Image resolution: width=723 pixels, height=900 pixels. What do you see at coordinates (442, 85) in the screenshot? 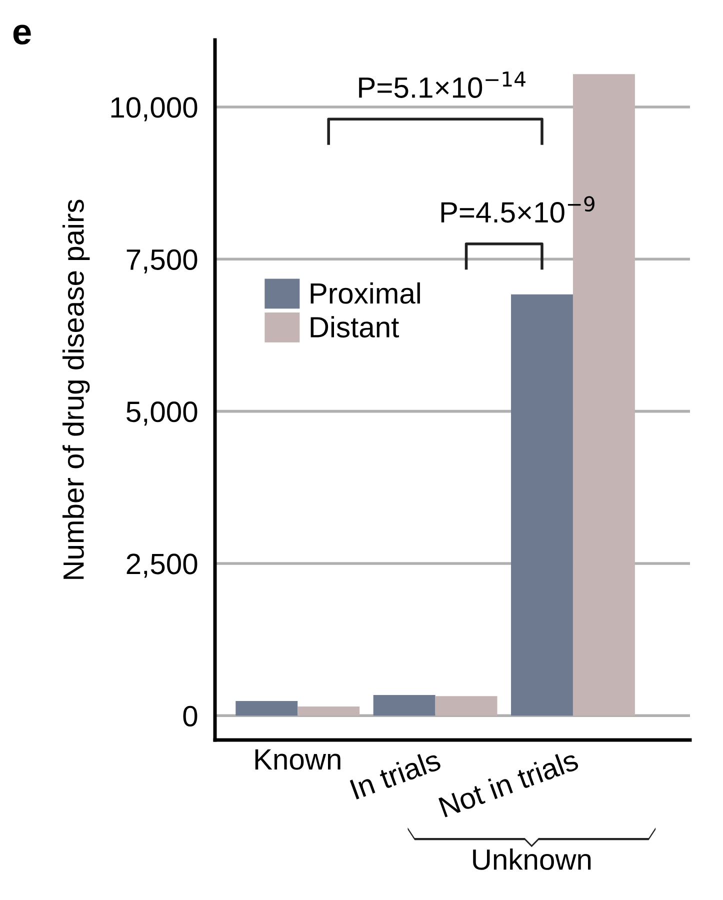
I see `annotation: P=5.1×10$^{−14}$` at bounding box center [442, 85].